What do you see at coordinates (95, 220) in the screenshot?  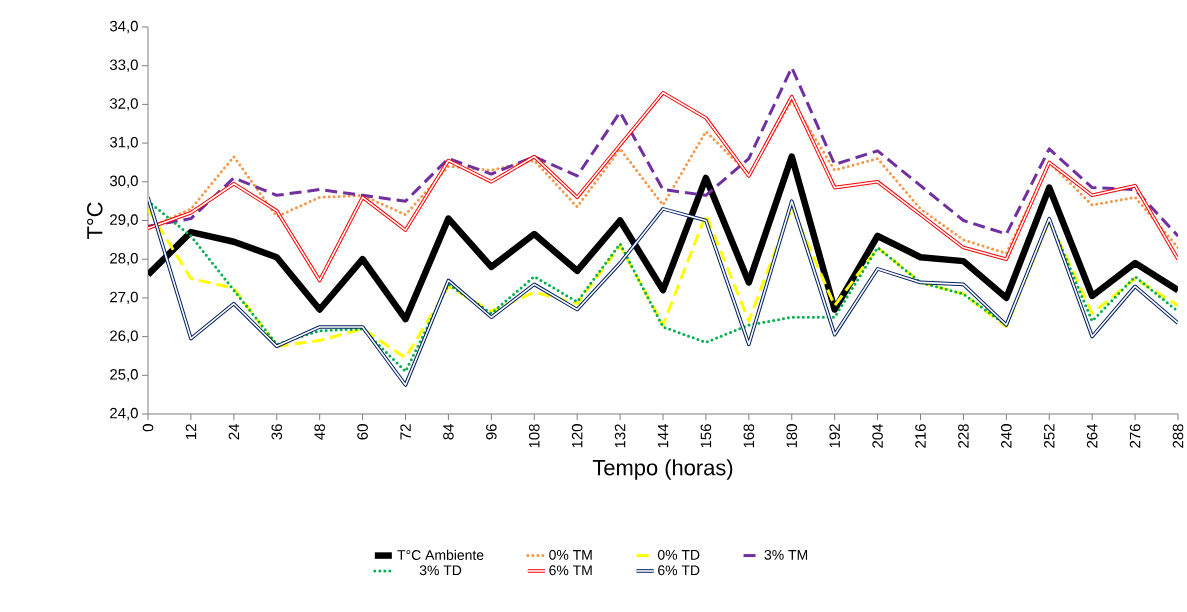 I see `y-axis-title: T°C` at bounding box center [95, 220].